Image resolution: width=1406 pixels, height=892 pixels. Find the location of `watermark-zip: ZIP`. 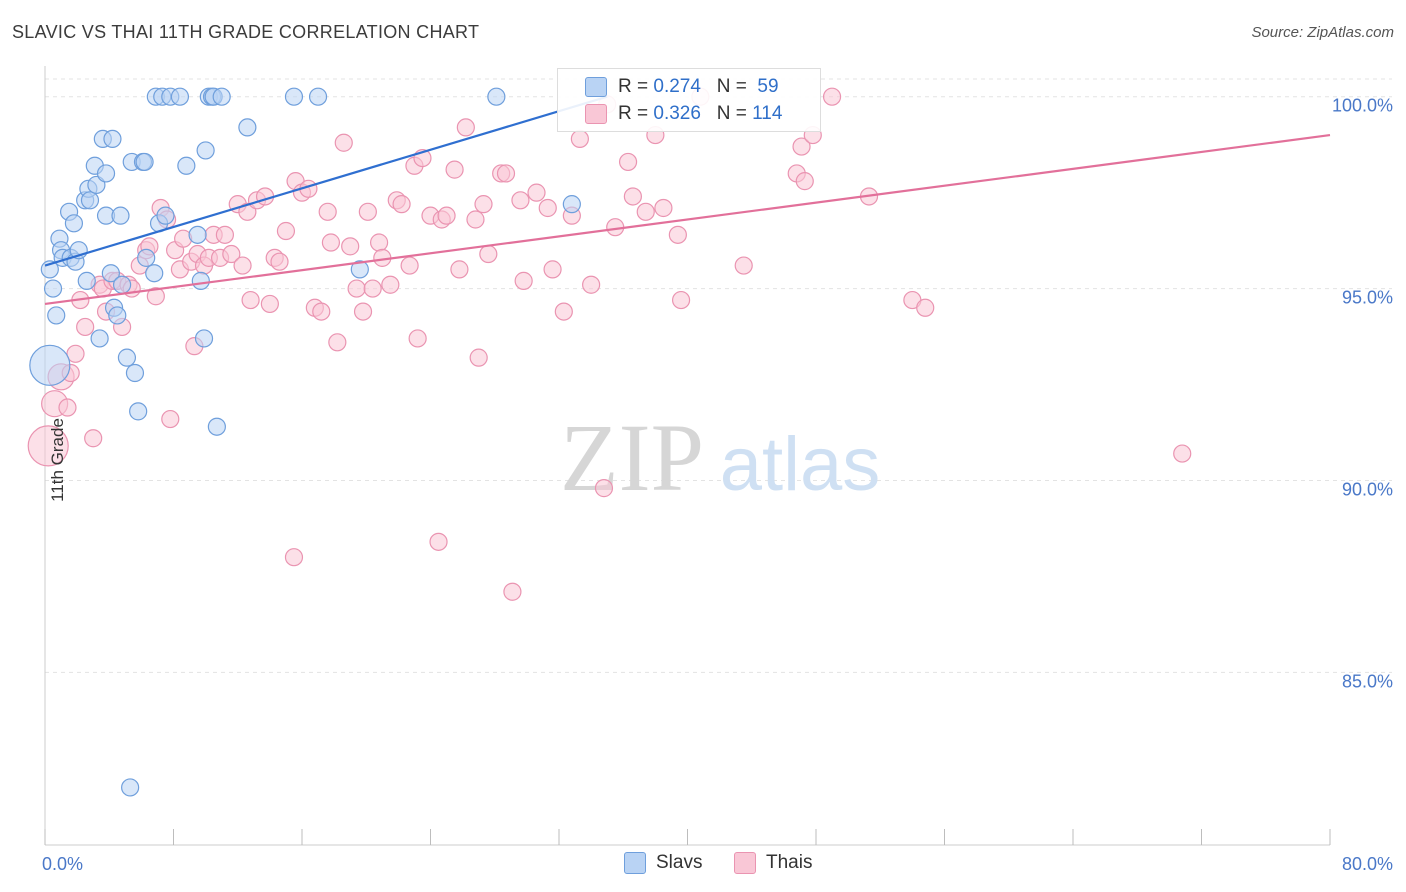

watermark-zip: ZIP is located at coordinates (632, 457).